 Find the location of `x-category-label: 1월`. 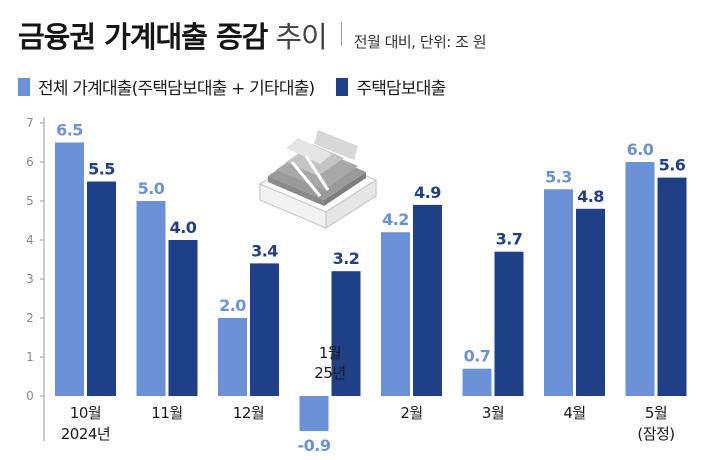

x-category-label: 1월 is located at coordinates (330, 353).